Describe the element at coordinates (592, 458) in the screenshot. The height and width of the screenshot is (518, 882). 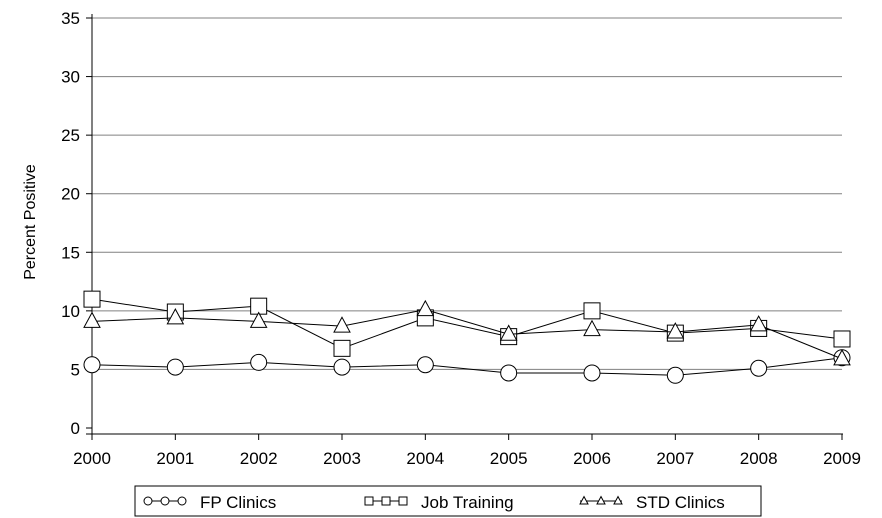
I see `x-tick-label: 2006` at that location.